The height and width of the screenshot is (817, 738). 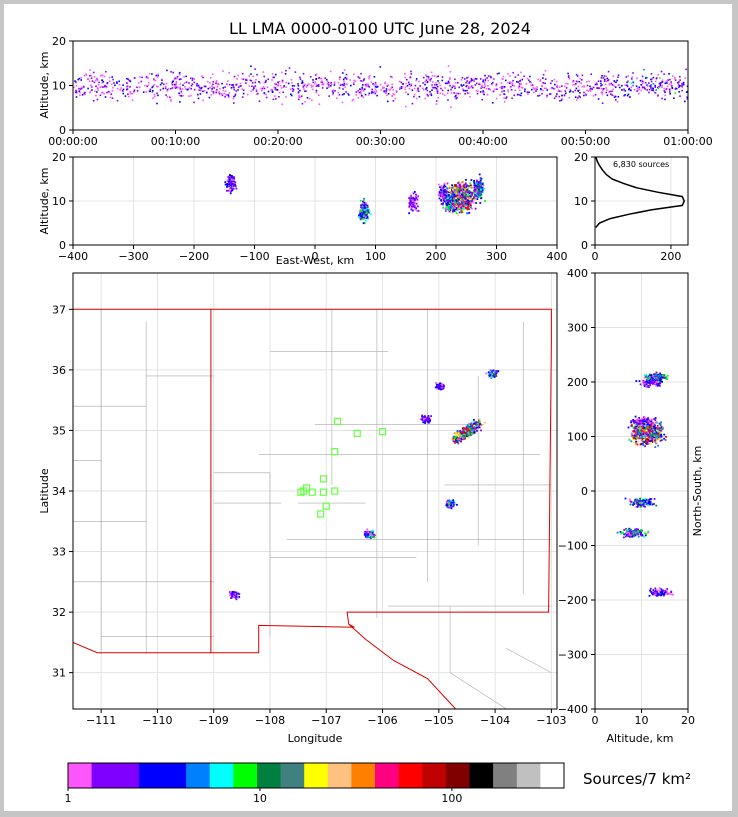 What do you see at coordinates (44, 200) in the screenshot?
I see `ew-height-ylabel: Altitude, km` at bounding box center [44, 200].